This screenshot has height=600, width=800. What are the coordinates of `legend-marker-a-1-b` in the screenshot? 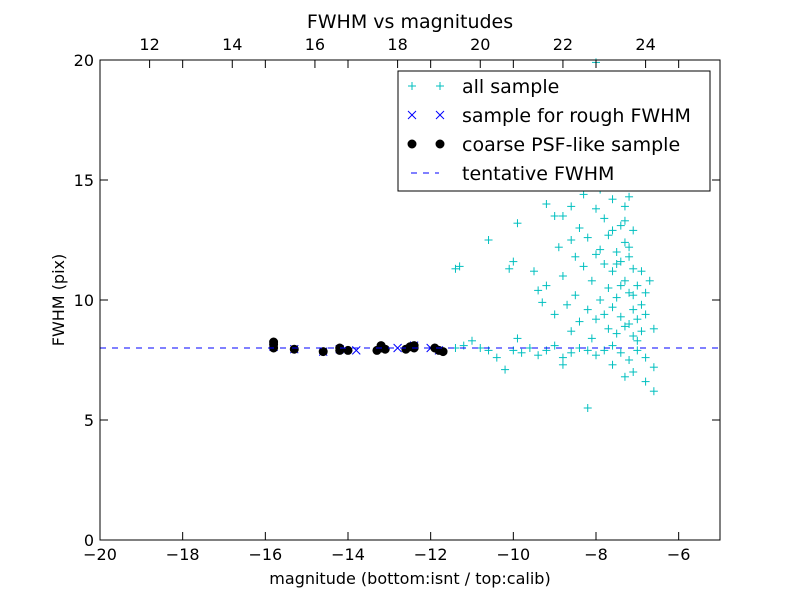 It's located at (412, 115).